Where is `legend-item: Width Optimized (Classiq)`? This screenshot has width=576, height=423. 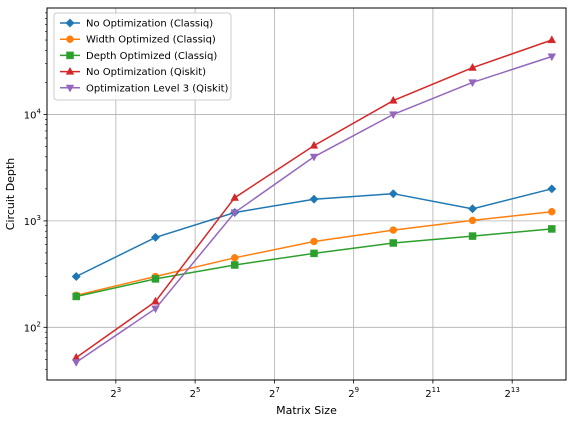
legend-item: Width Optimized (Classiq) is located at coordinates (138, 40).